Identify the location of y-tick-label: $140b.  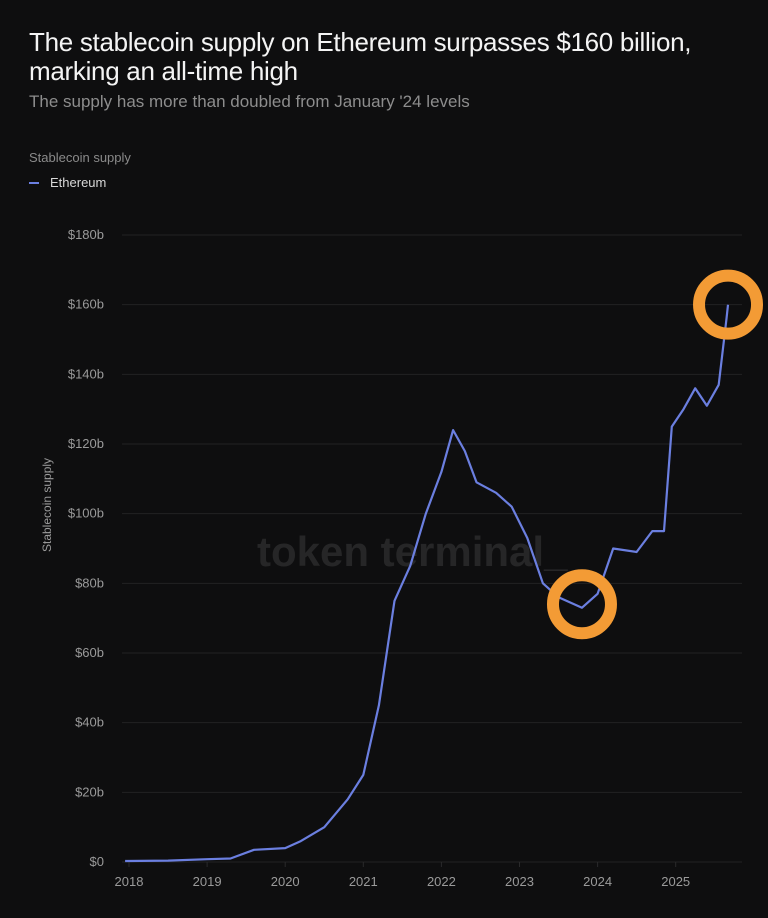
(86, 373).